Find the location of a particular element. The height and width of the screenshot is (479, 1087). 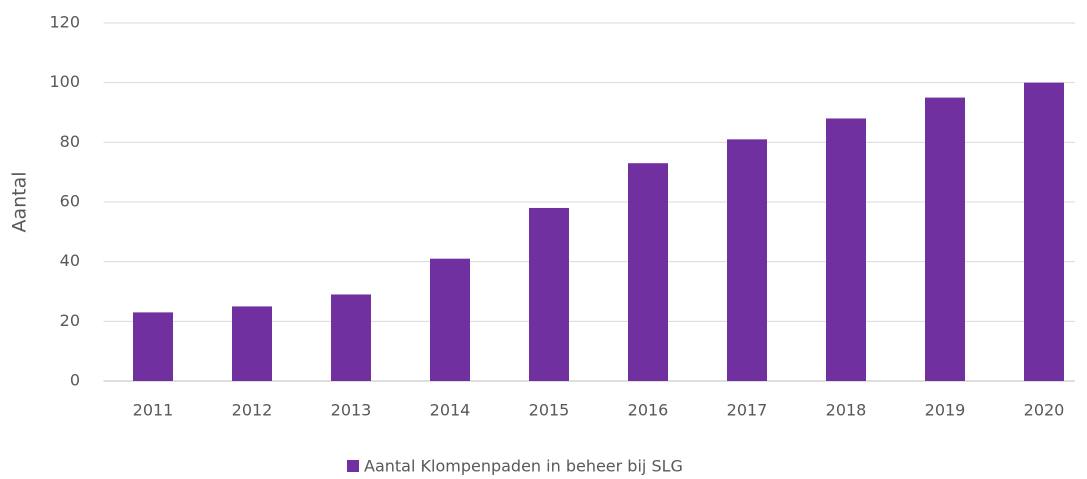

x-tick-label: 2013 is located at coordinates (351, 410).